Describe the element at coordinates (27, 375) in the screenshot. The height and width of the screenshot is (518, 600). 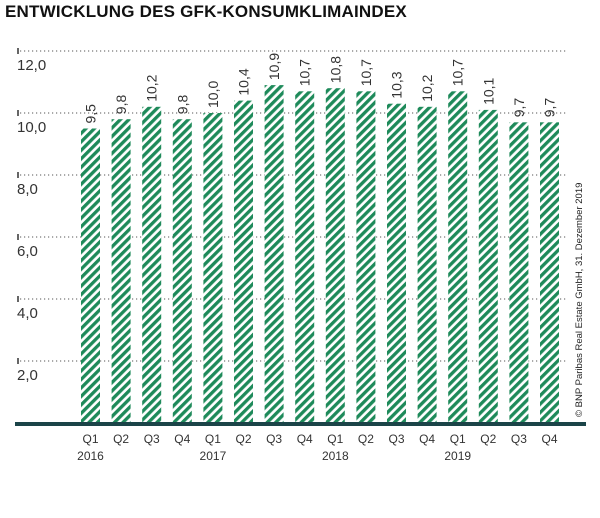
I see `y-tick-label: 2,0` at that location.